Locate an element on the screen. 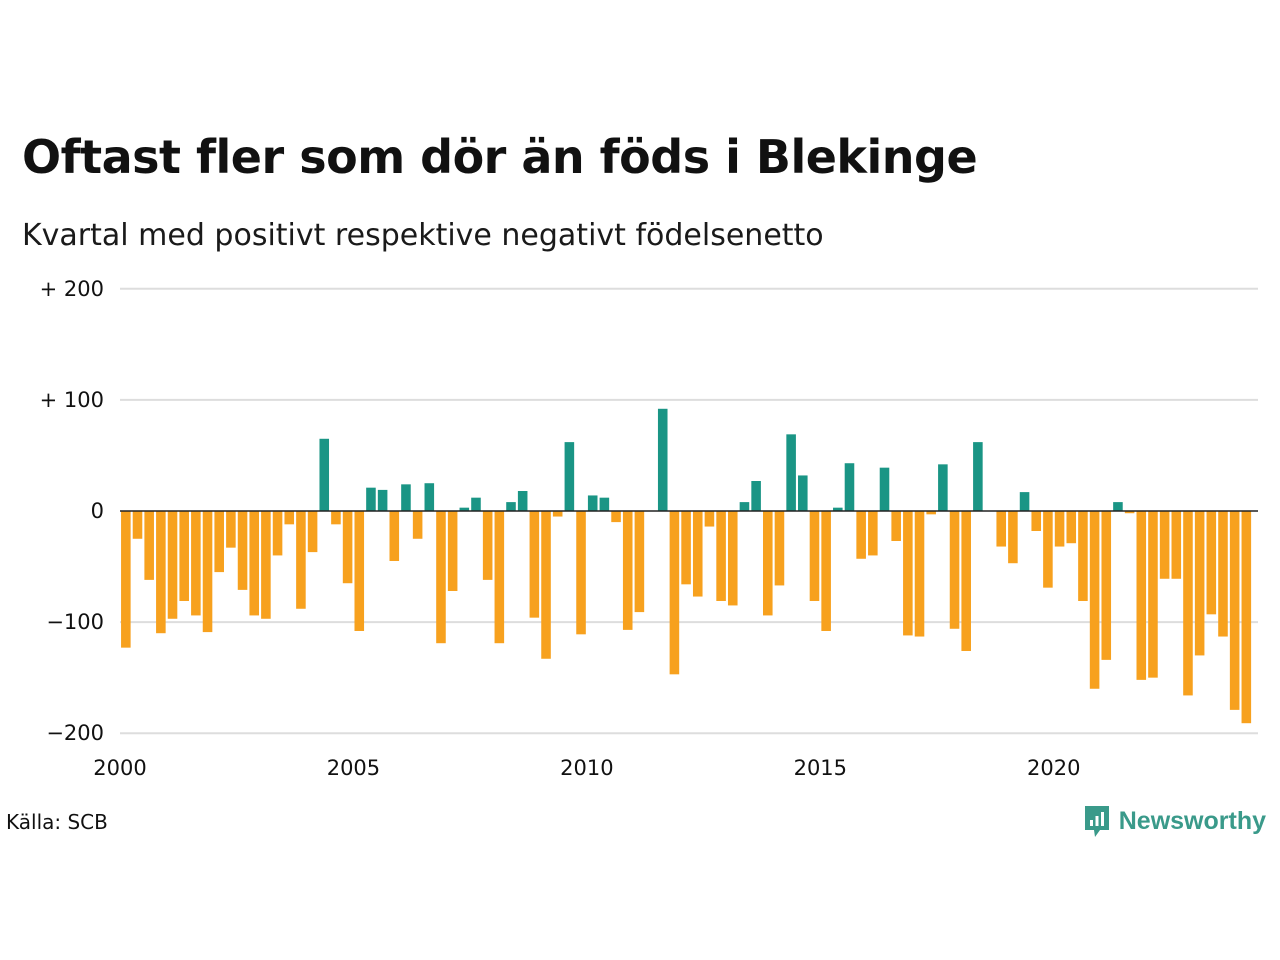 This screenshot has height=960, width=1280. newsworthy-chart-bubble-icon is located at coordinates (1096, 821).